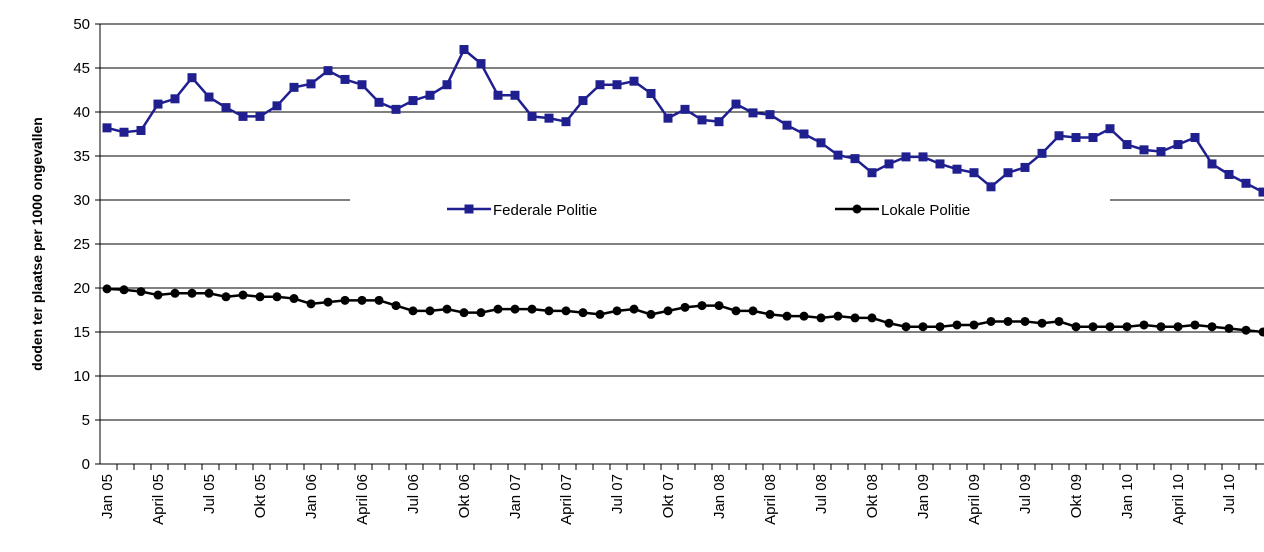  Describe the element at coordinates (413, 494) in the screenshot. I see `x-tick-label: Jul 06` at that location.